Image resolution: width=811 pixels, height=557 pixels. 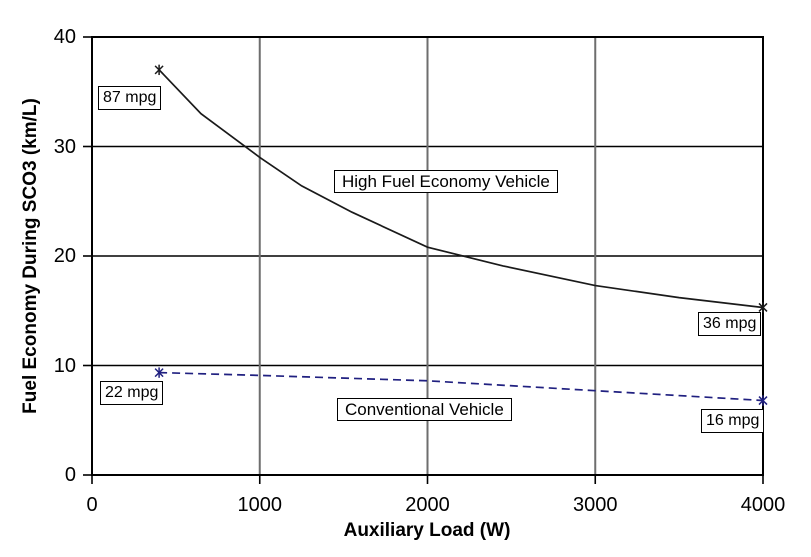 What do you see at coordinates (92, 505) in the screenshot?
I see `x-tick-label: 0` at bounding box center [92, 505].